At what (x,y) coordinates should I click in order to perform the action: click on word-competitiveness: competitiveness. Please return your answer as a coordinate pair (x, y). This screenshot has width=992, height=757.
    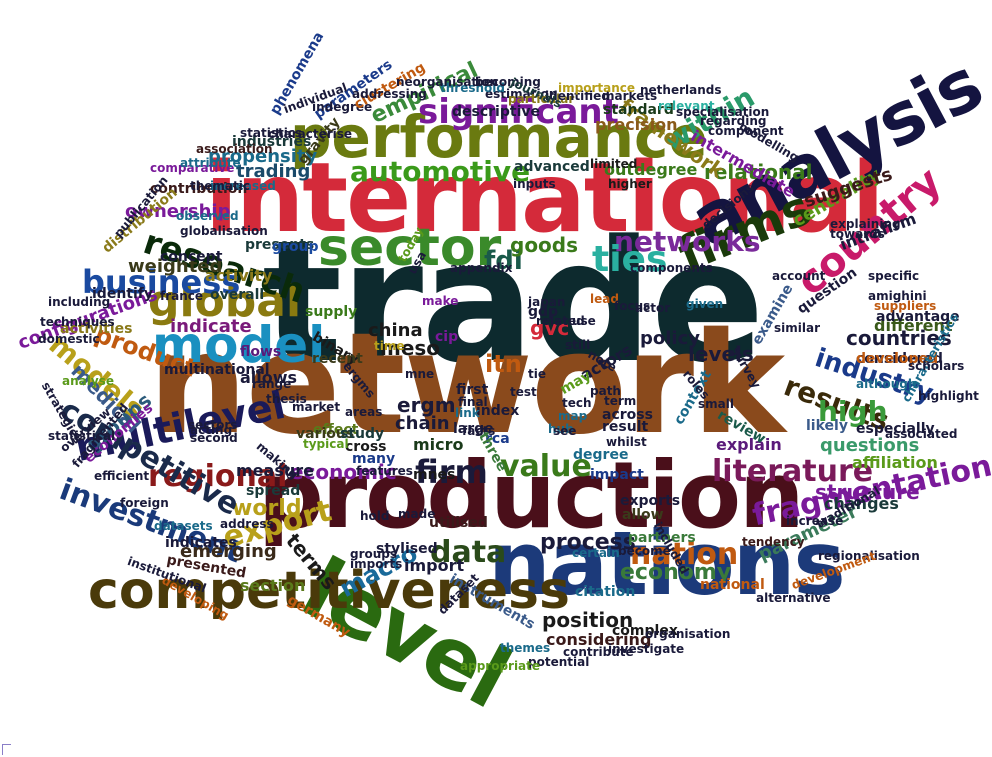
    Looking at the image, I should click on (329, 591).